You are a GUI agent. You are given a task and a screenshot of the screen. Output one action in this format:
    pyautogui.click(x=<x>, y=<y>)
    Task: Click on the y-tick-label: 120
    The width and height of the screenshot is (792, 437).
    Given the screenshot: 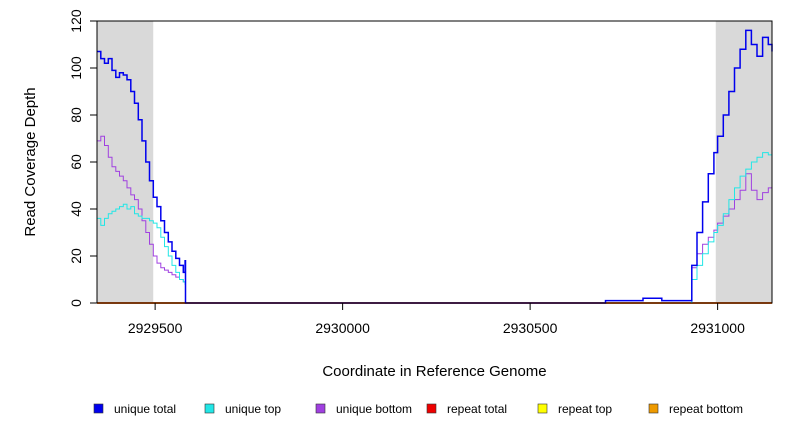 What is the action you would take?
    pyautogui.click(x=76, y=21)
    